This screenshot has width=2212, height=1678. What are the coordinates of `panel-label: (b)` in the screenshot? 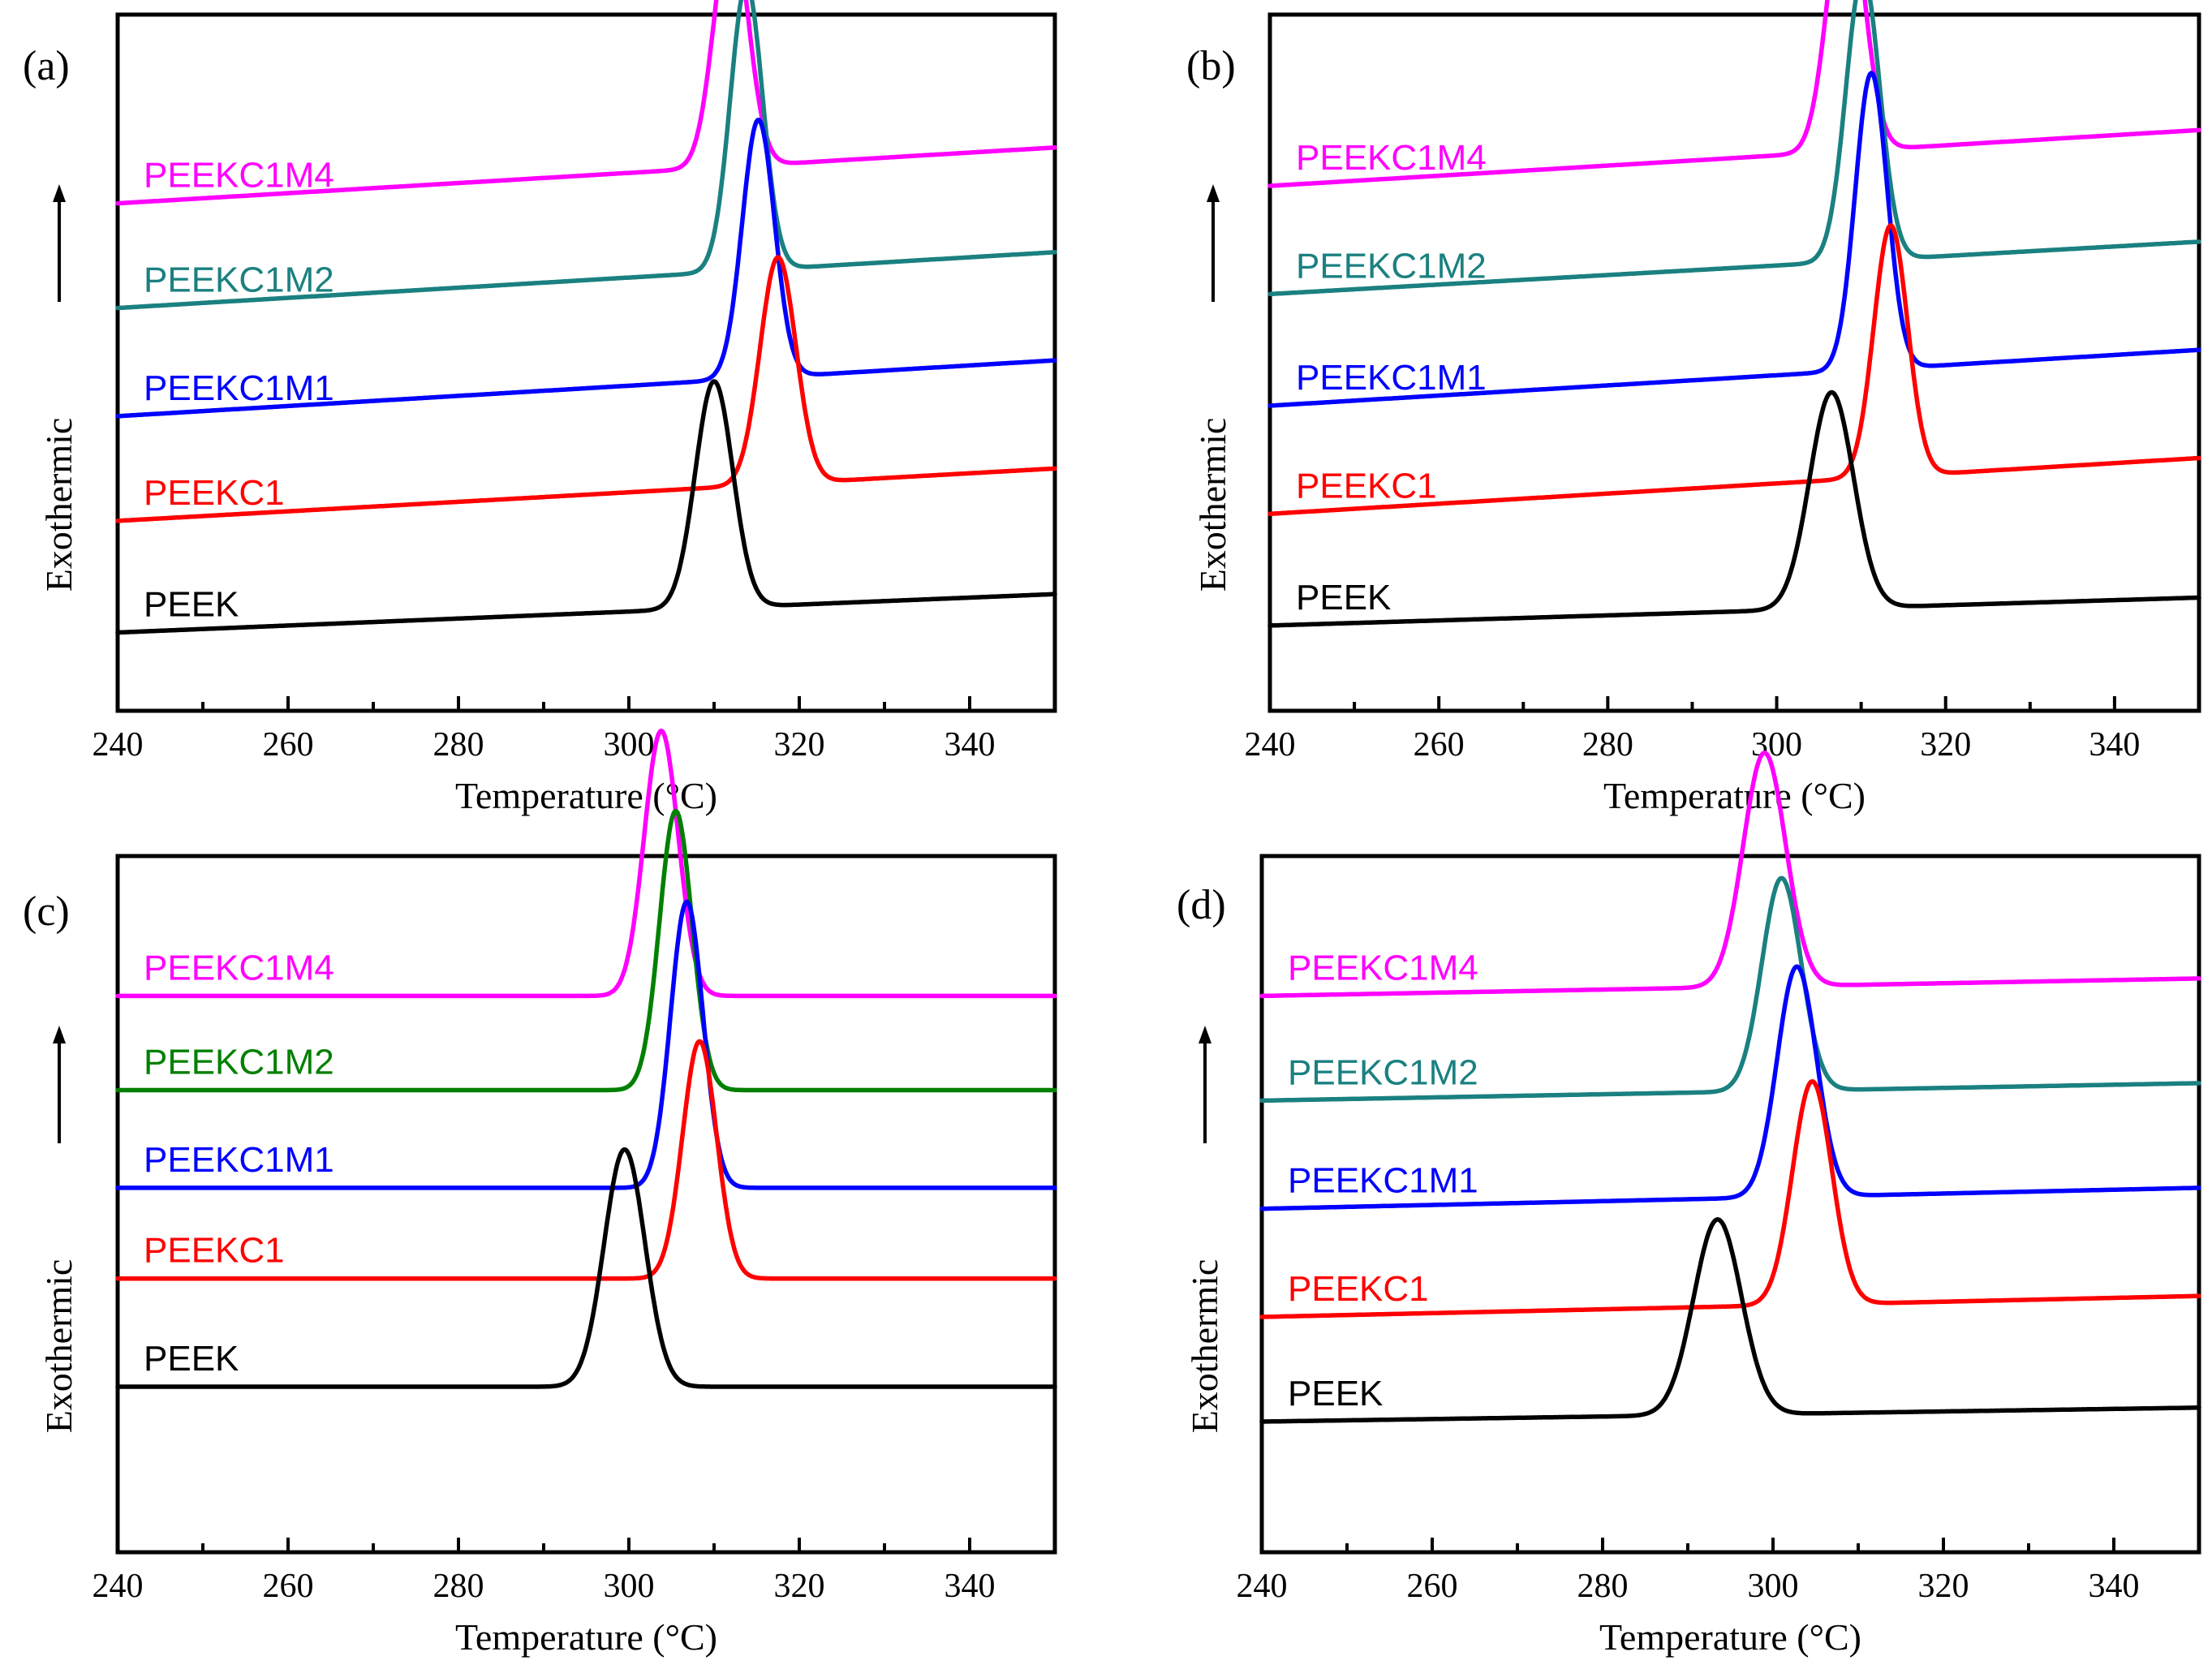 It's located at (1211, 66).